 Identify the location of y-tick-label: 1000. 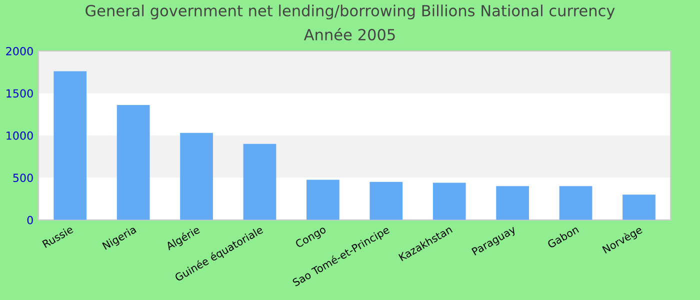
(19, 135).